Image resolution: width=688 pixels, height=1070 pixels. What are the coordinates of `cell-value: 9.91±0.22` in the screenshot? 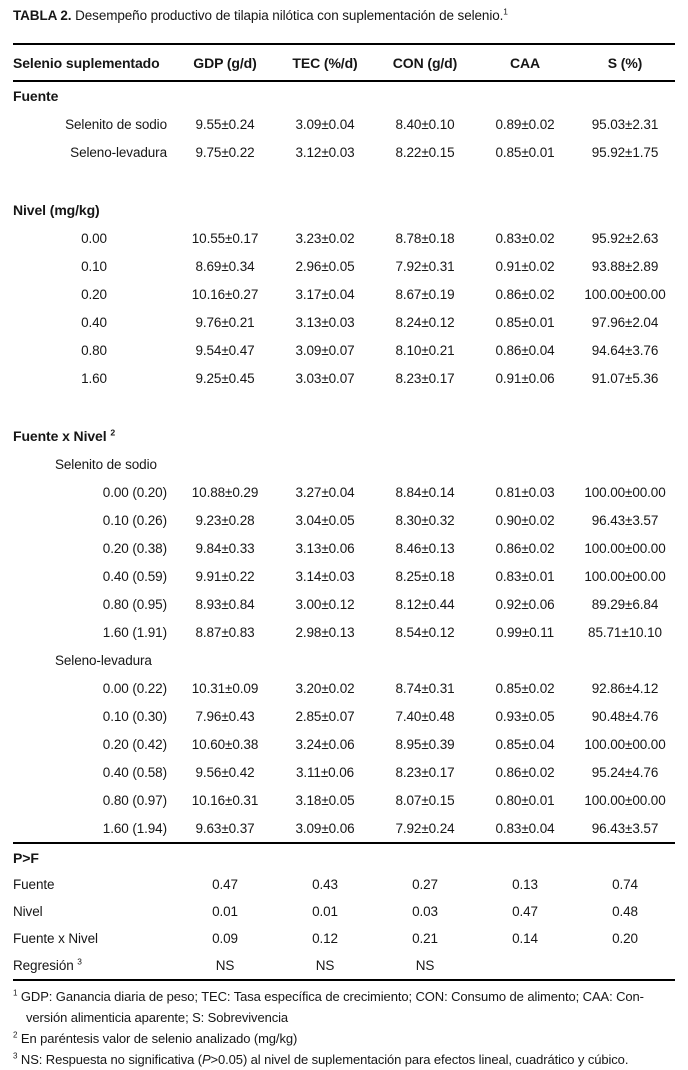 It's located at (225, 576).